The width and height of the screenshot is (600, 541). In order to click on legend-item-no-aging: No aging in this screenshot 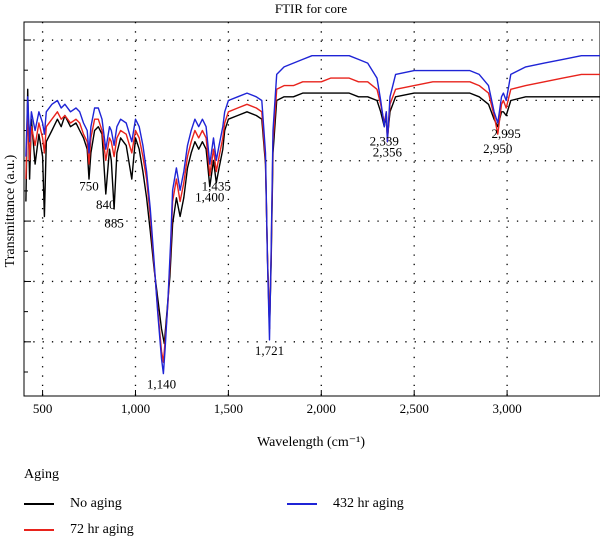, I will do `click(73, 504)`.